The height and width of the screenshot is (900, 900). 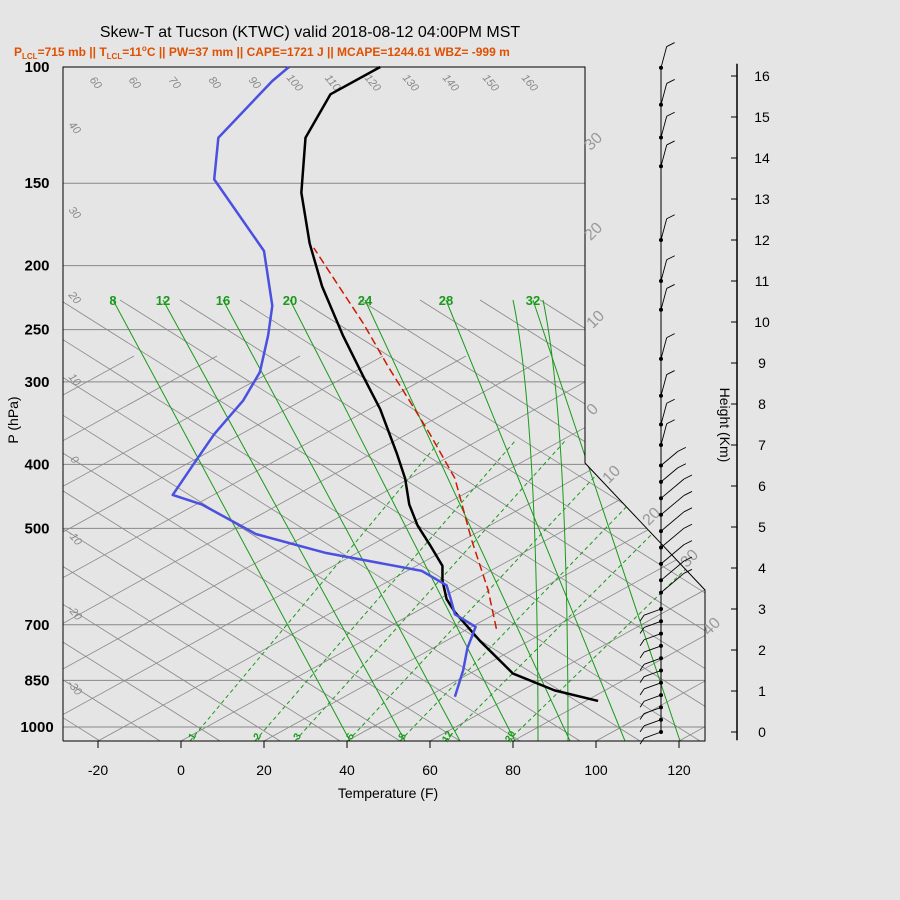 I want to click on pressure-label: 150, so click(x=36, y=183).